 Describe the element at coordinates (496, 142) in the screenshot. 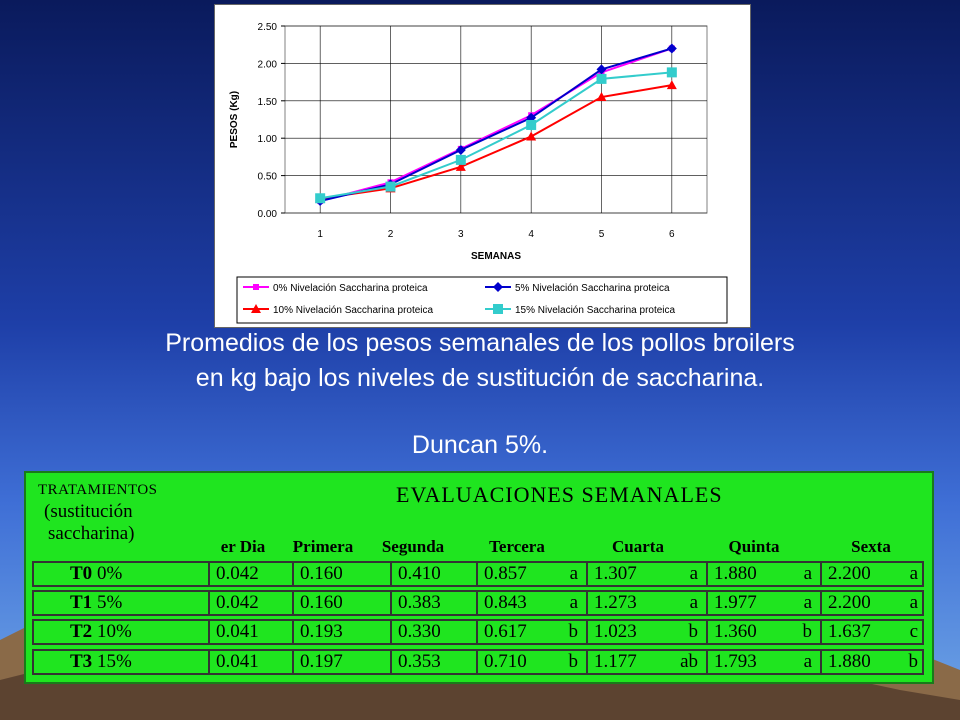

I see `series-line` at that location.